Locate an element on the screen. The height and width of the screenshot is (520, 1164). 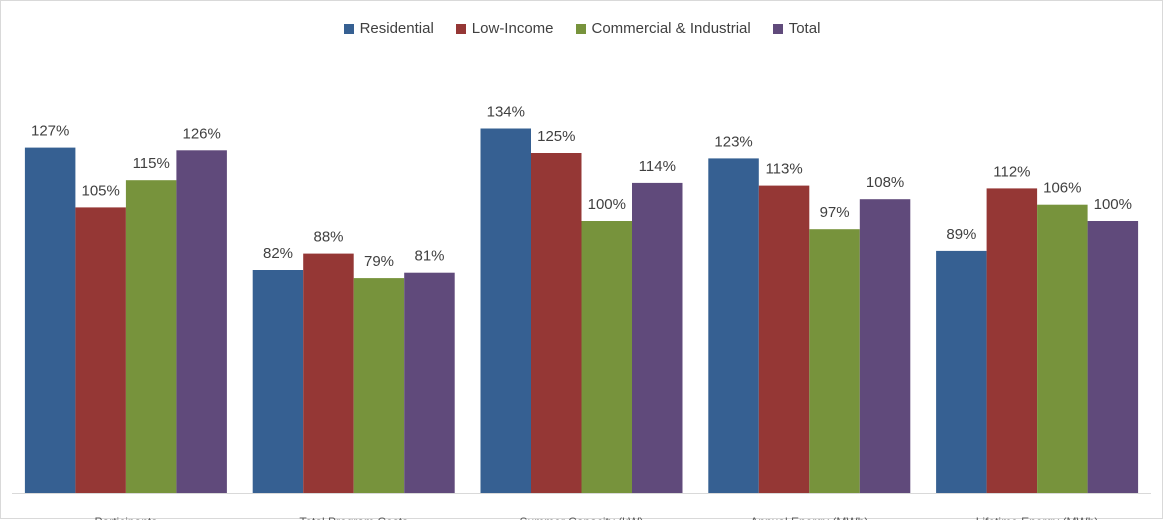
data-label-total-3: 108% is located at coordinates (885, 182).